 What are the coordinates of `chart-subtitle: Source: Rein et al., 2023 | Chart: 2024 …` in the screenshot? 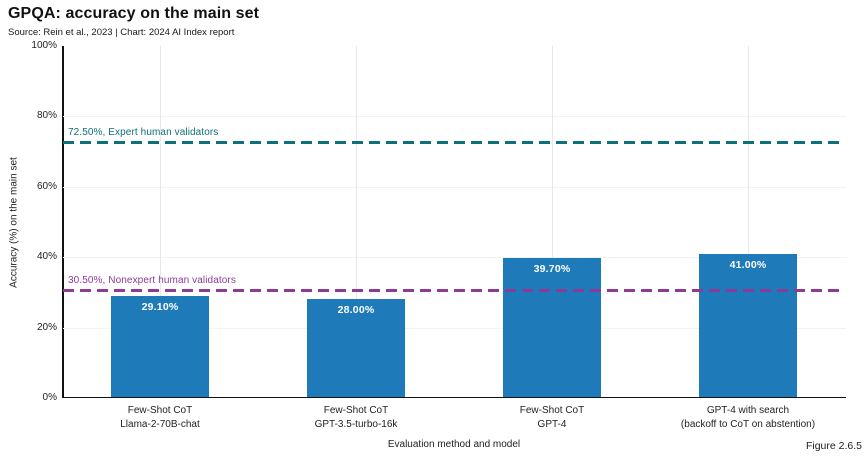 It's located at (121, 32).